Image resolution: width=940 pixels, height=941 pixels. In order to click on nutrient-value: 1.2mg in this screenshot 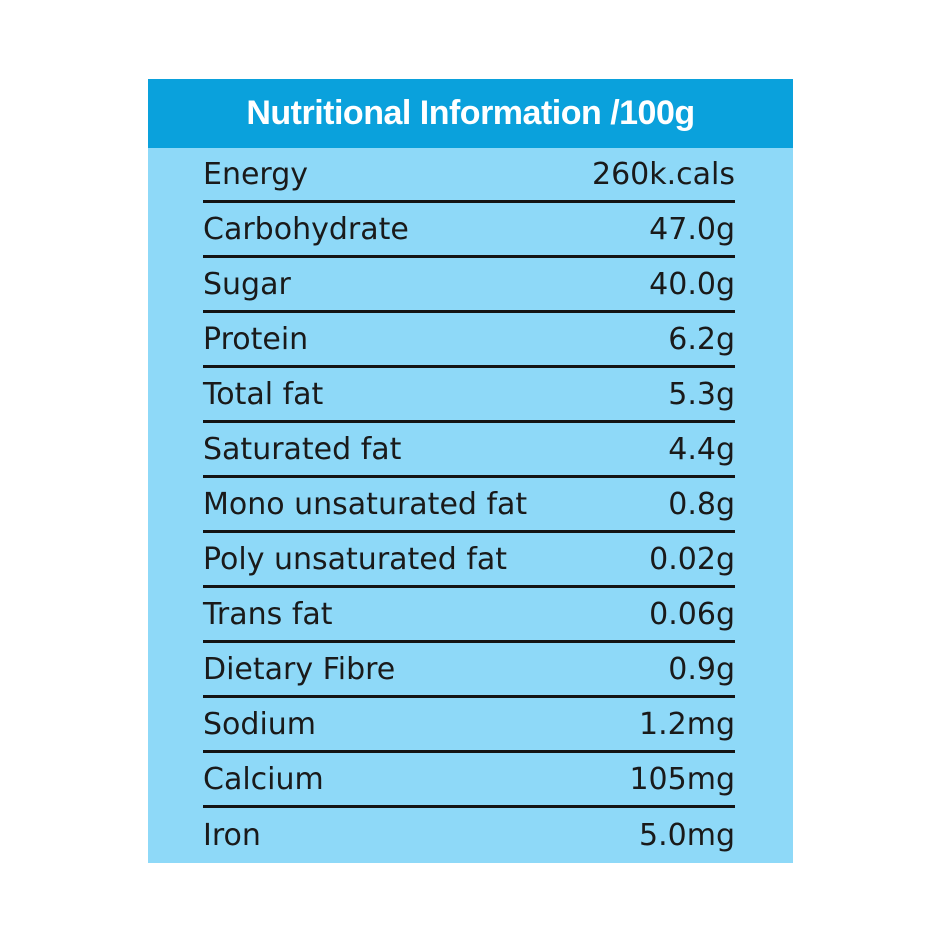, I will do `click(687, 724)`.